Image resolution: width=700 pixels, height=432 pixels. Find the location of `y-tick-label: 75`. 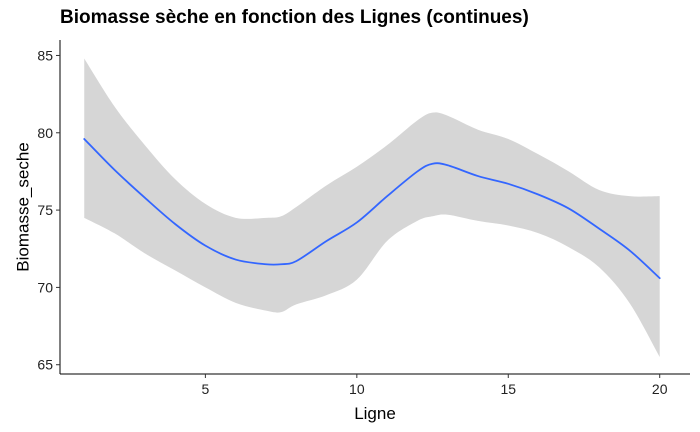

y-tick-label: 75 is located at coordinates (45, 210).